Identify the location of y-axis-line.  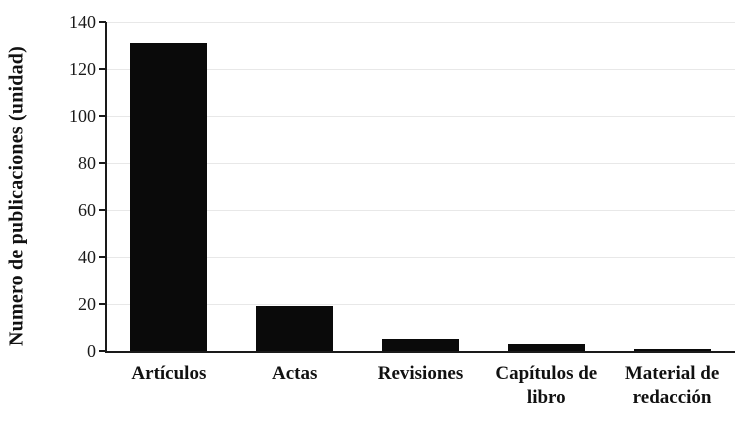
(106, 187).